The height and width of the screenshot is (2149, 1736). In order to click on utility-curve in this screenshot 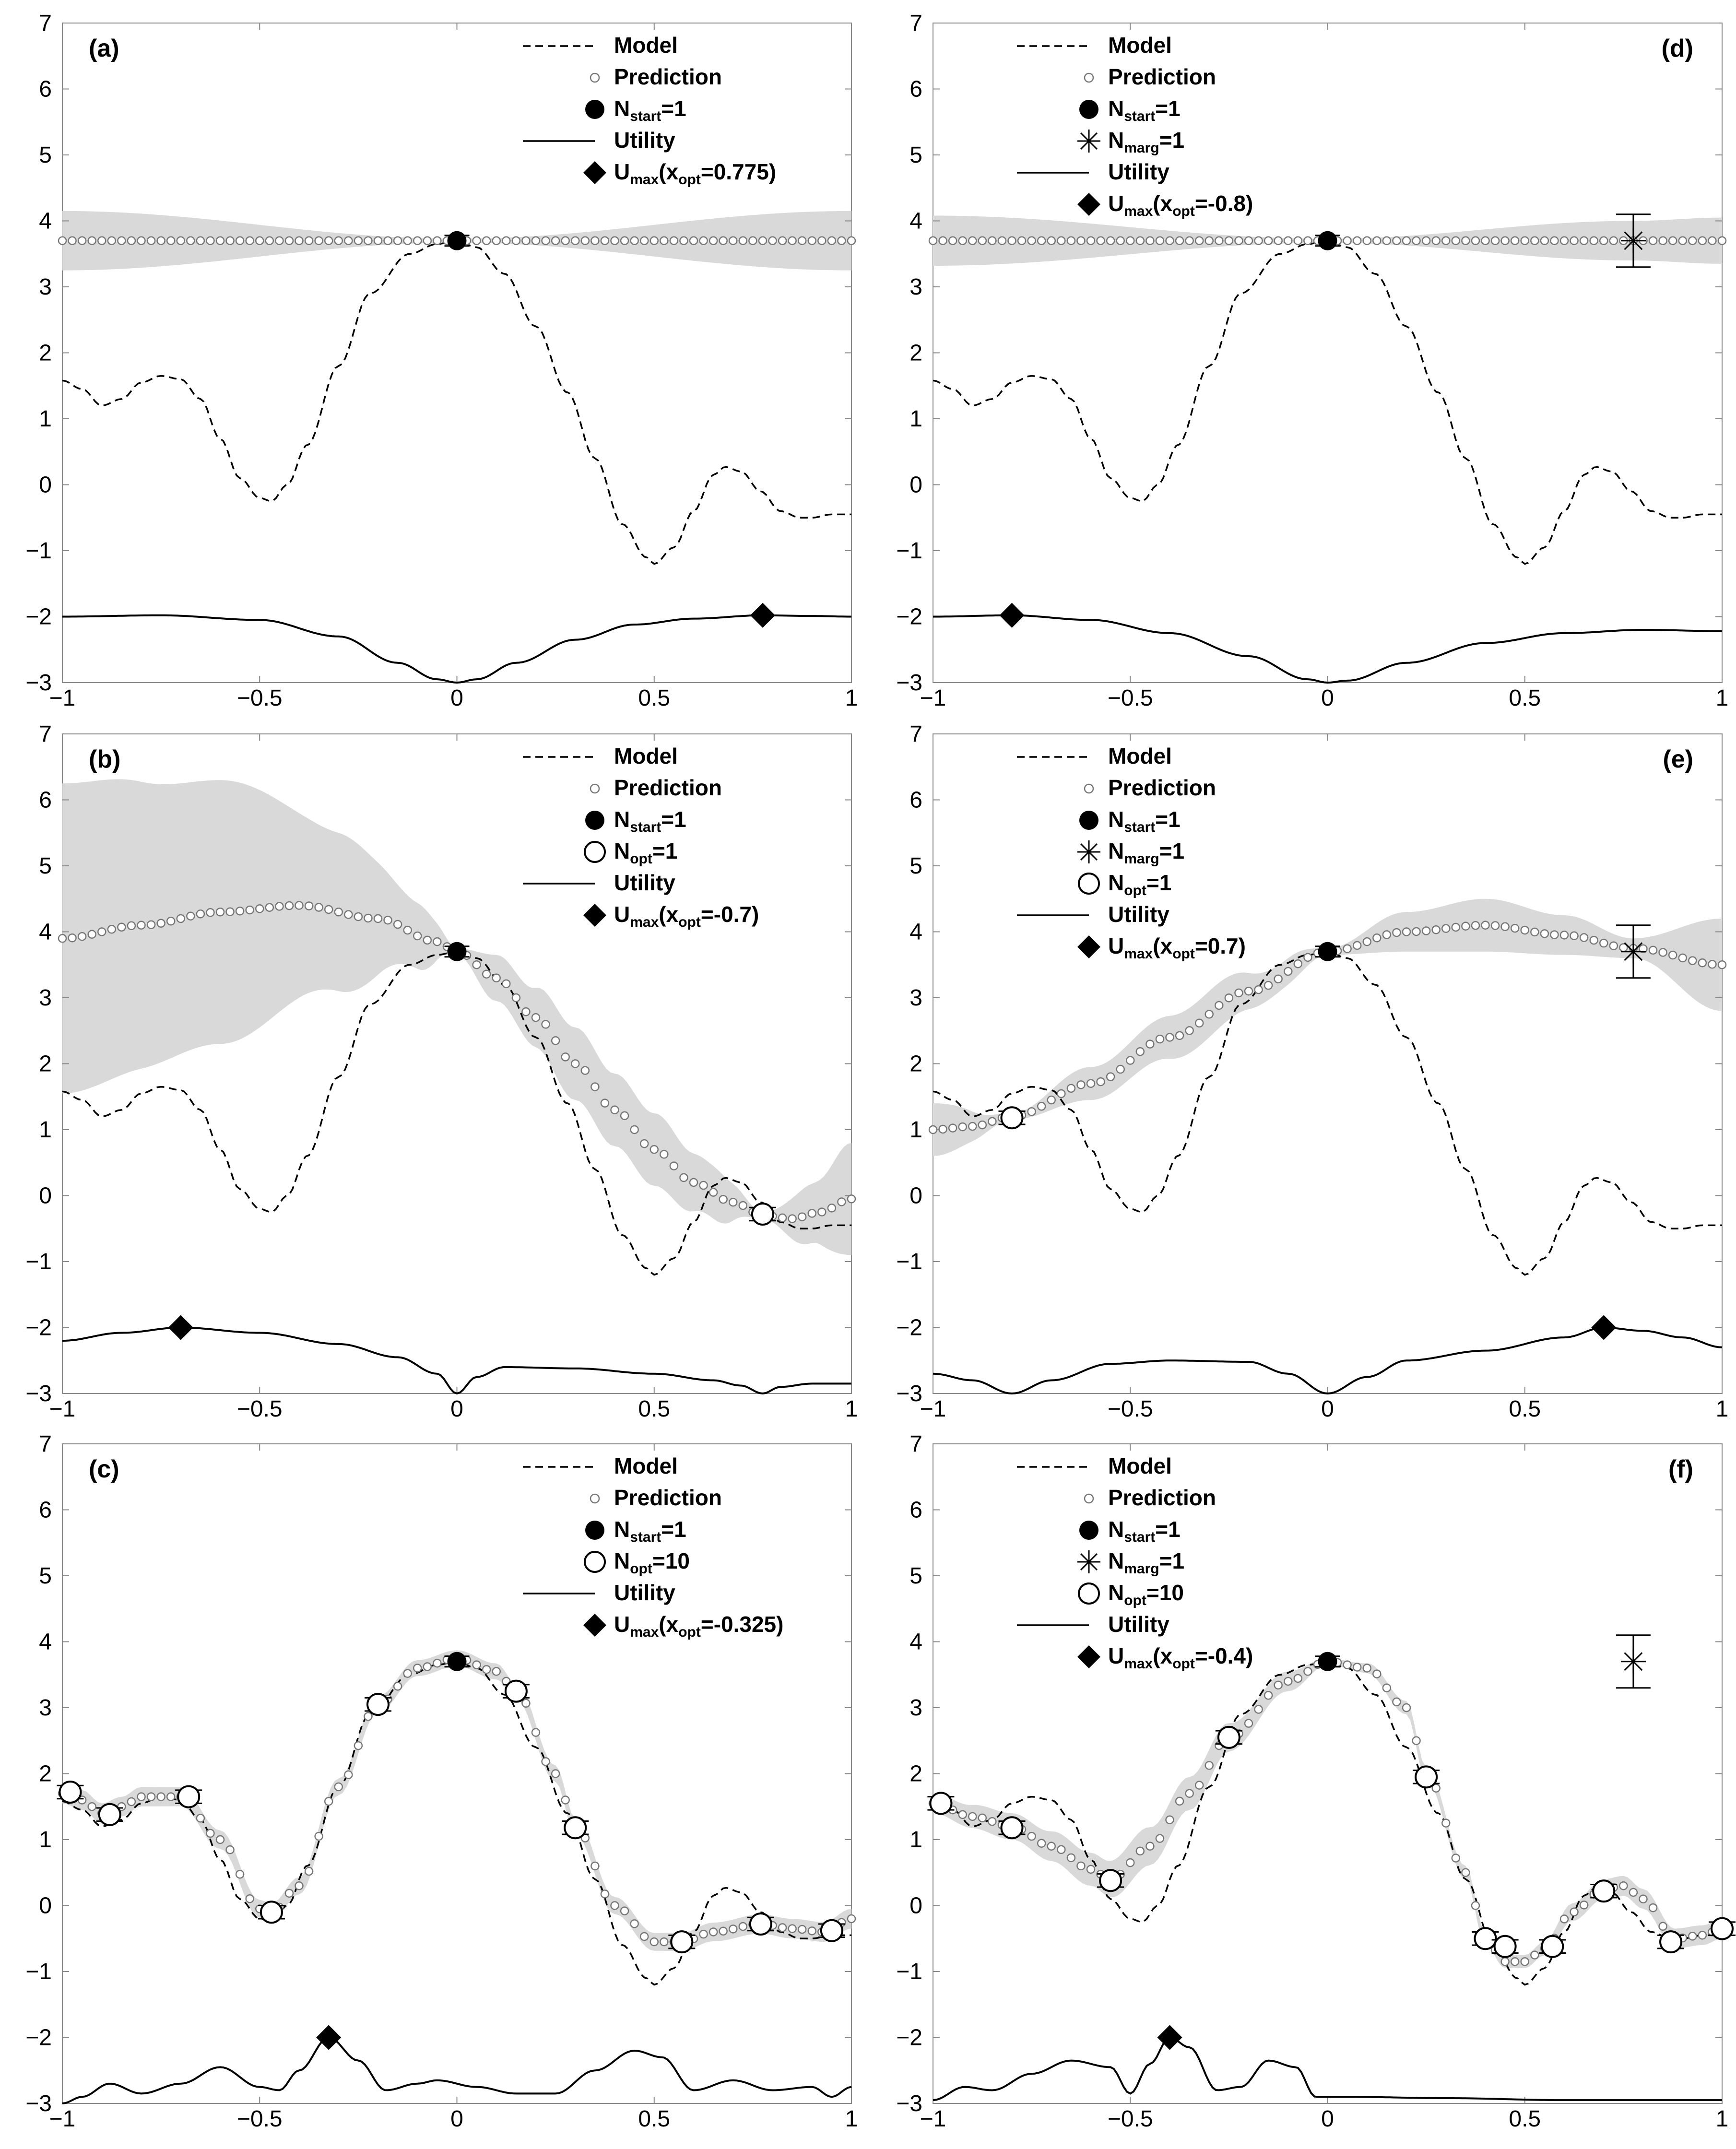, I will do `click(1328, 649)`.